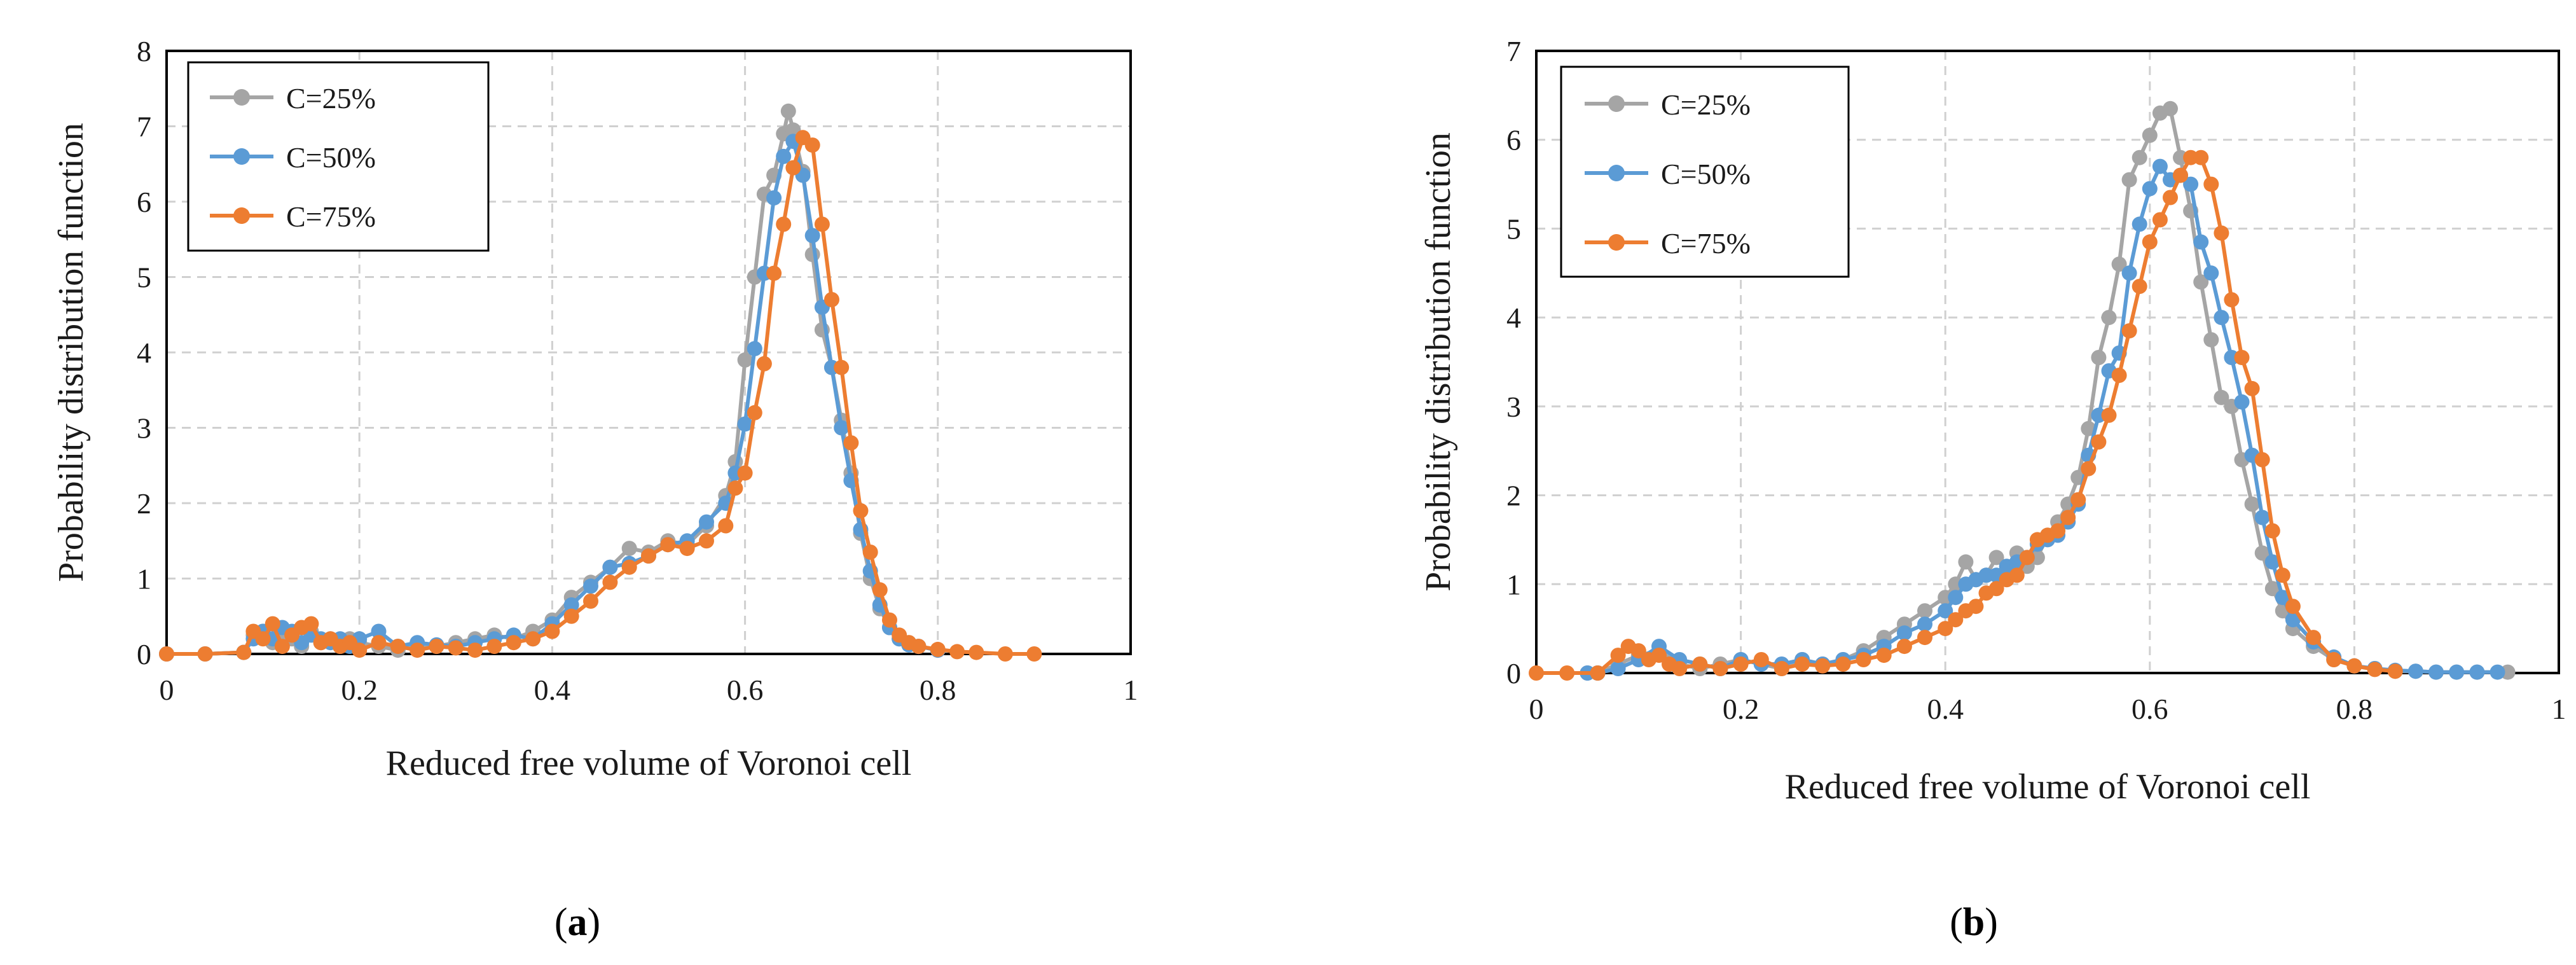 This screenshot has width=2576, height=965. I want to click on y-tick-labels: 0 1 2 3 4 5 6 7 8, so click(144, 352).